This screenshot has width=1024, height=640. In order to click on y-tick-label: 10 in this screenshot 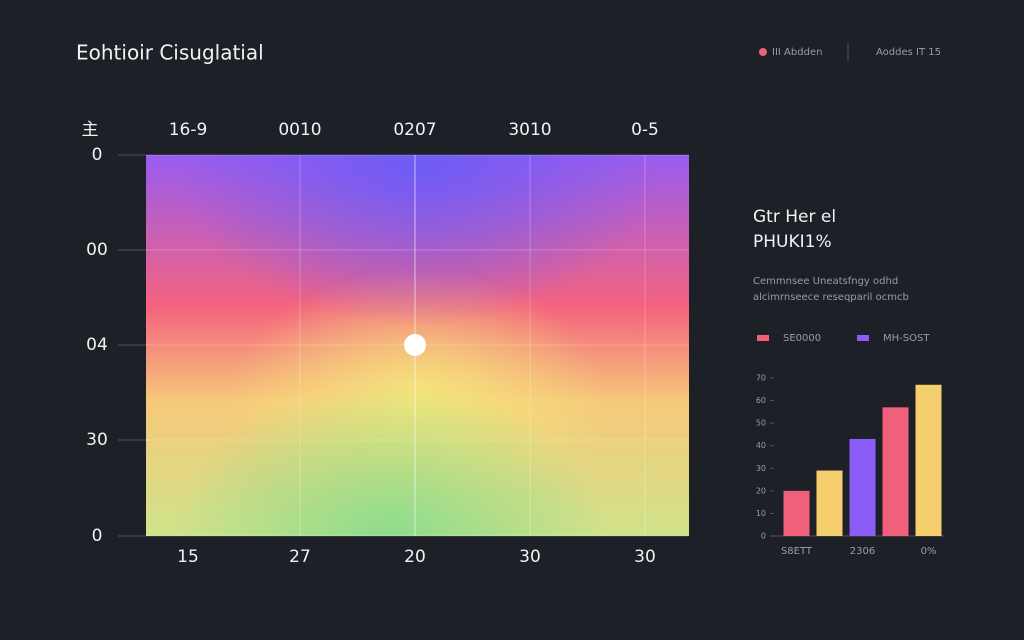, I will do `click(761, 513)`.